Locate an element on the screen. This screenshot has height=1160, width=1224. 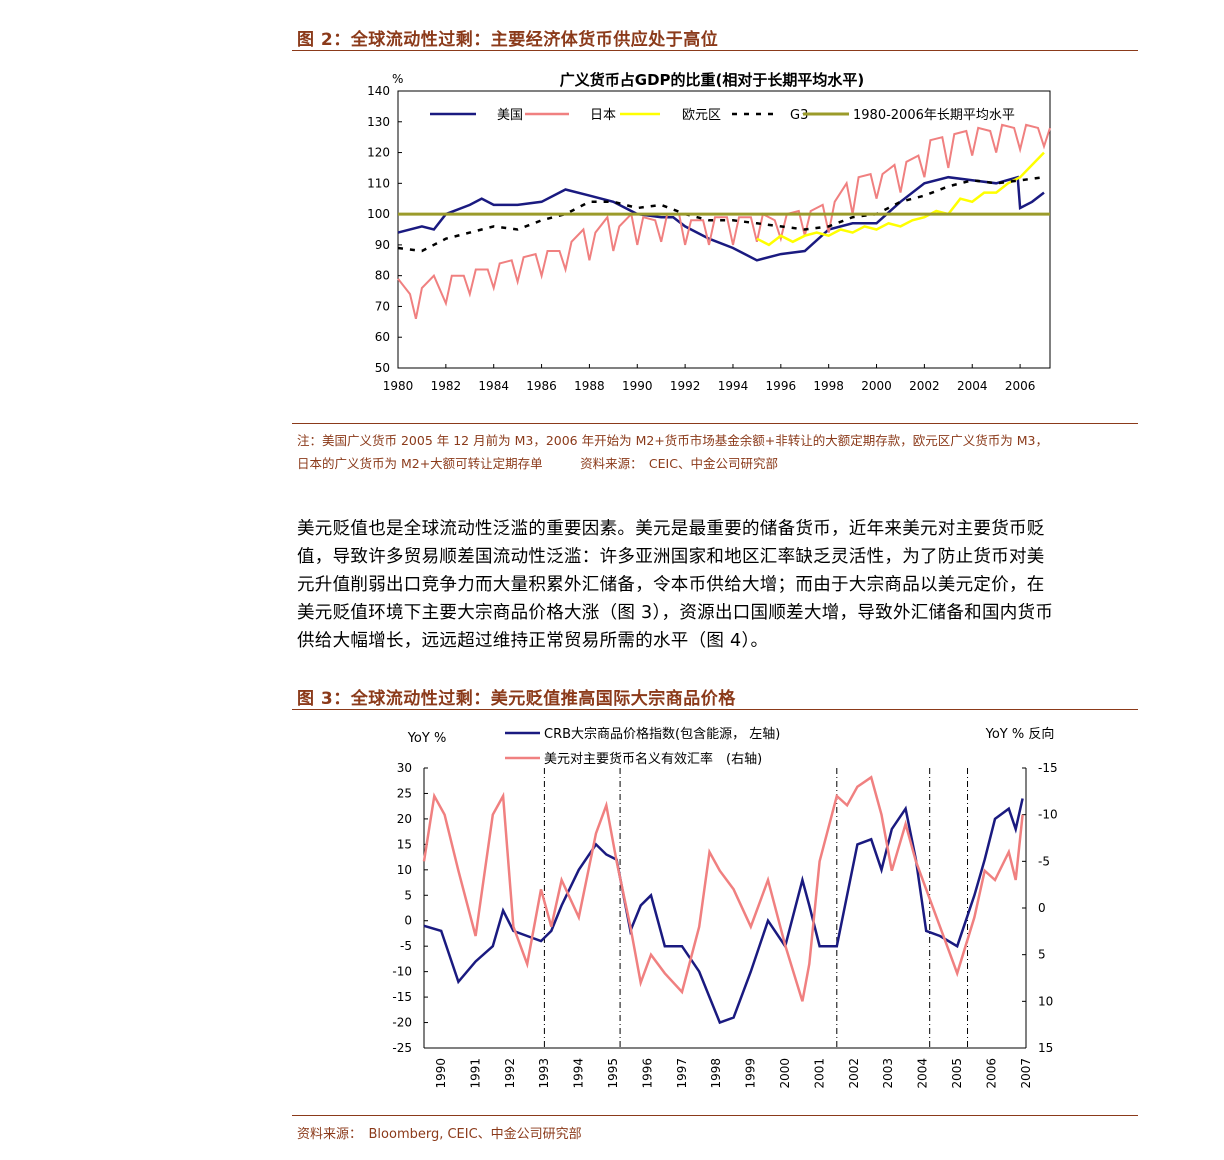
chart2-x-tick-label: 2002 is located at coordinates (854, 1073).